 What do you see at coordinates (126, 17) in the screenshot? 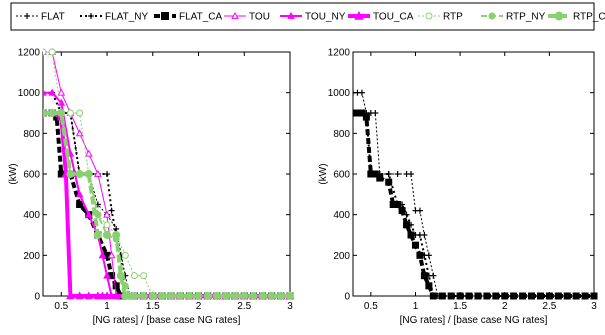
I see `legend-label: FLAT_NY` at bounding box center [126, 17].